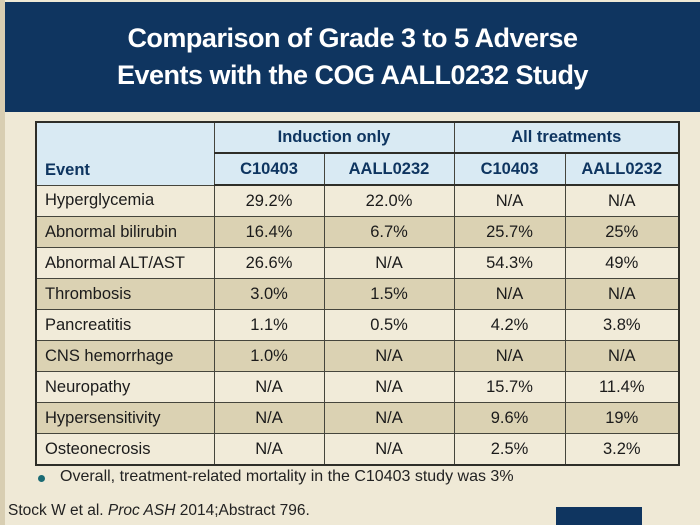 Image resolution: width=700 pixels, height=525 pixels. I want to click on value-cell: 1.0%, so click(269, 356).